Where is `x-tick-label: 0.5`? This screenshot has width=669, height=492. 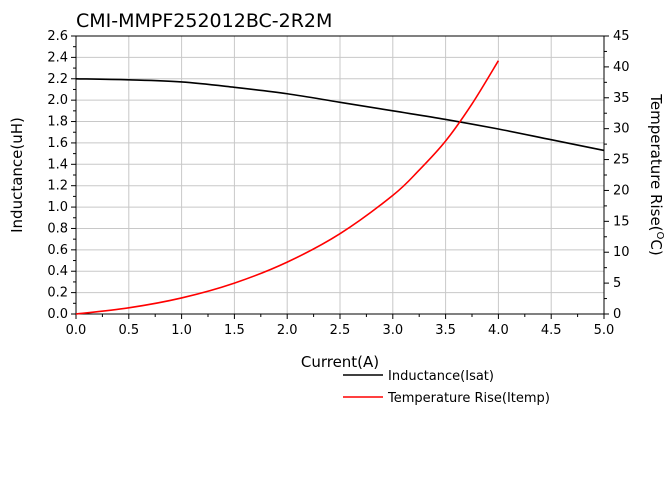 x-tick-label: 0.5 is located at coordinates (128, 330).